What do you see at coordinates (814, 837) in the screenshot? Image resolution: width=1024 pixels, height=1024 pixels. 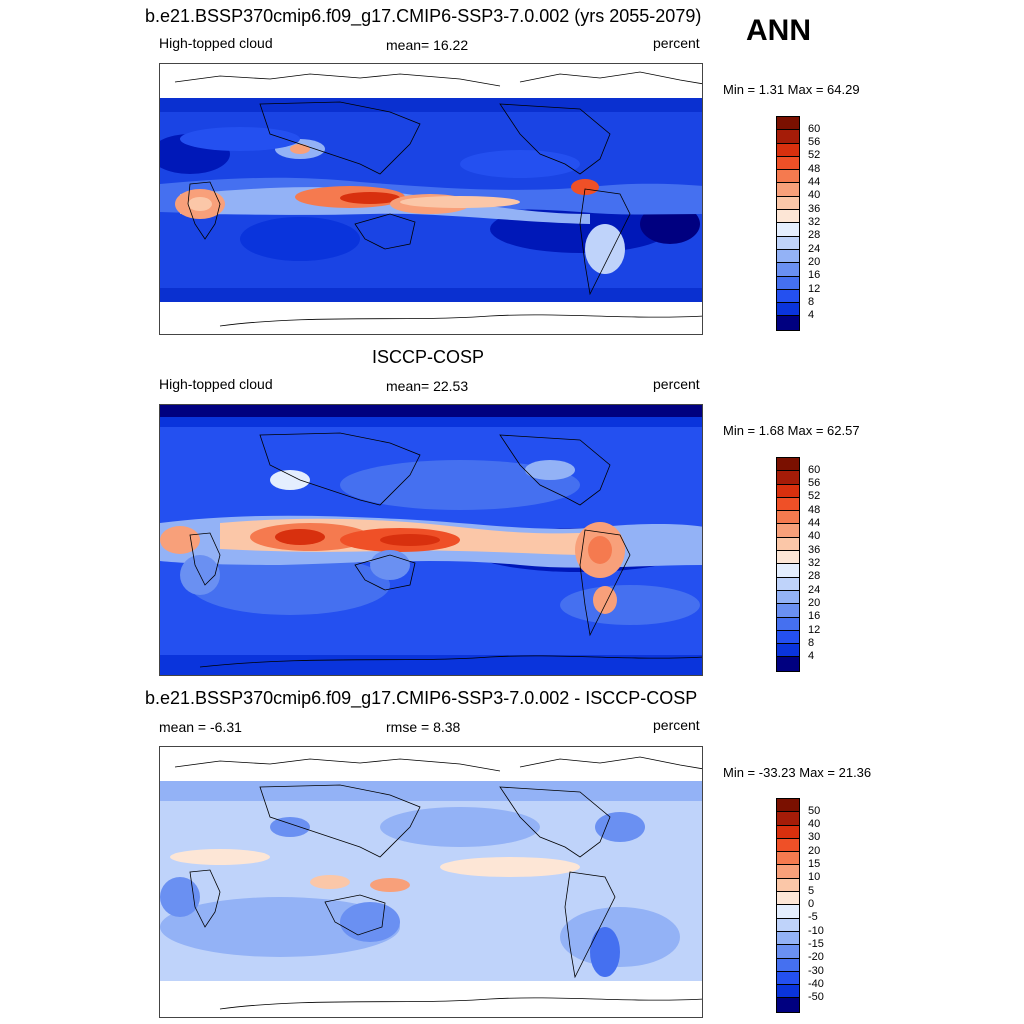 I see `colorbar-tick-label: 30` at bounding box center [814, 837].